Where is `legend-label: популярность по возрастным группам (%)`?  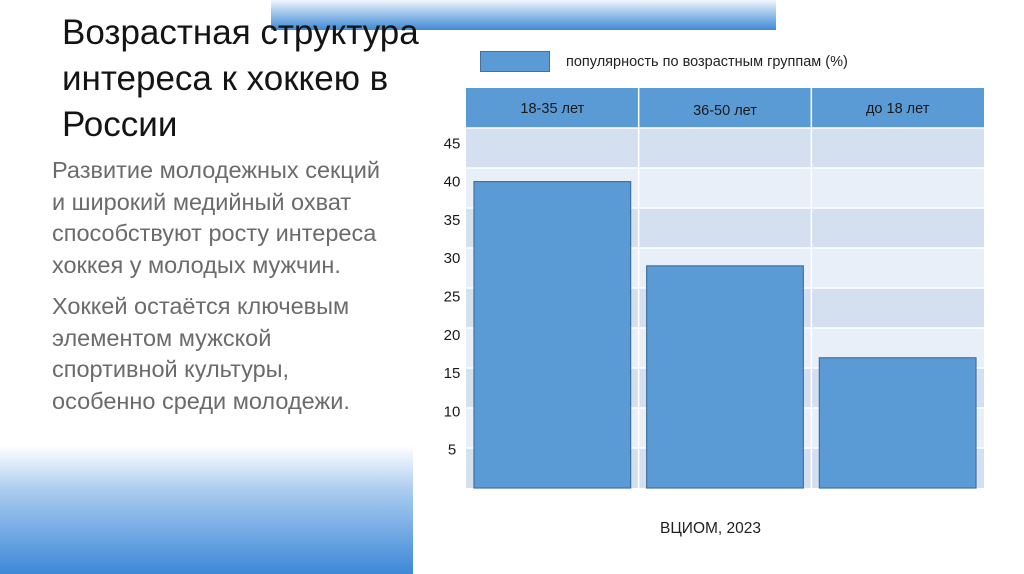
legend-label: популярность по возрастным группам (%) is located at coordinates (707, 61).